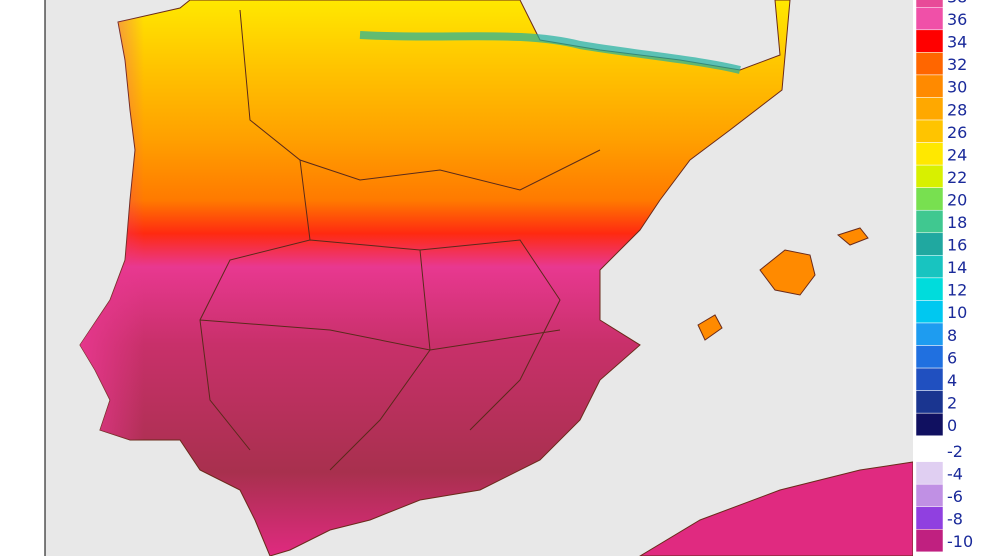 This screenshot has height=556, width=990. What do you see at coordinates (955, 519) in the screenshot?
I see `legend-label: -8` at bounding box center [955, 519].